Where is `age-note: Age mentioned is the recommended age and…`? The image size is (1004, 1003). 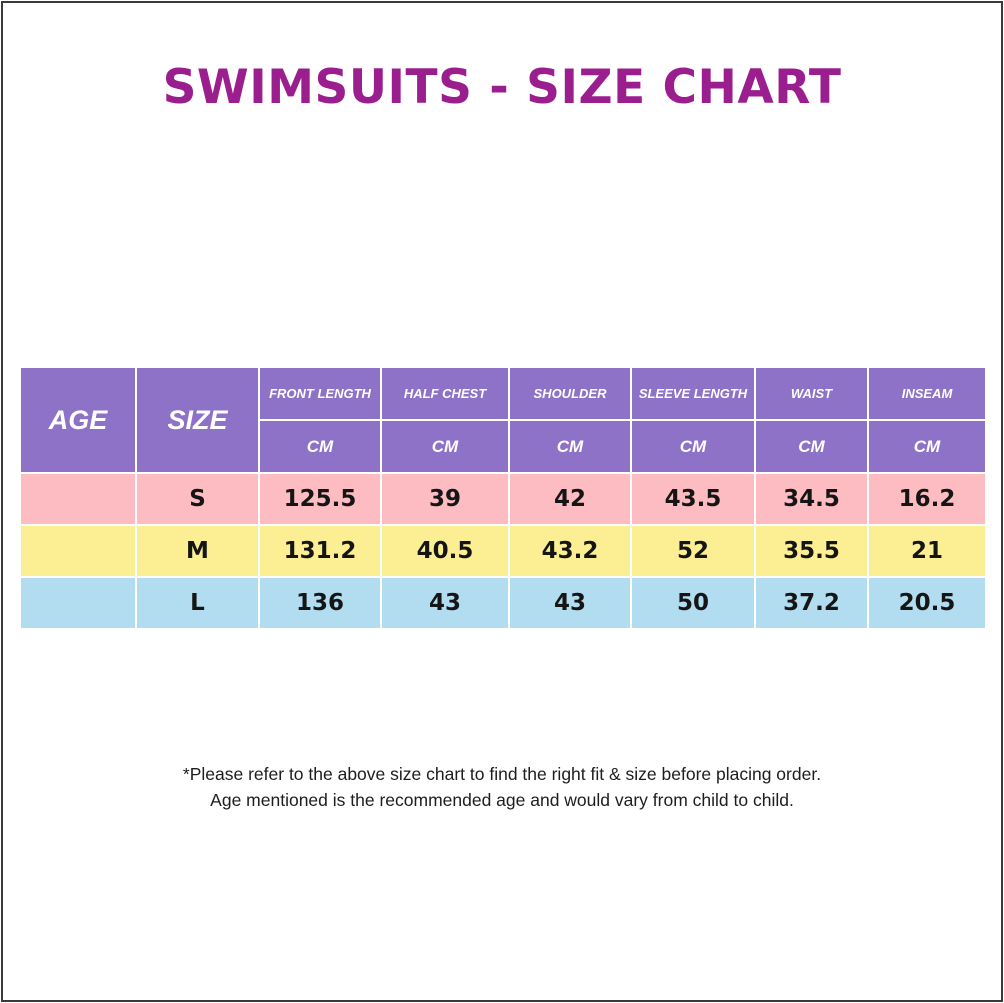 age-note: Age mentioned is the recommended age and… is located at coordinates (502, 800).